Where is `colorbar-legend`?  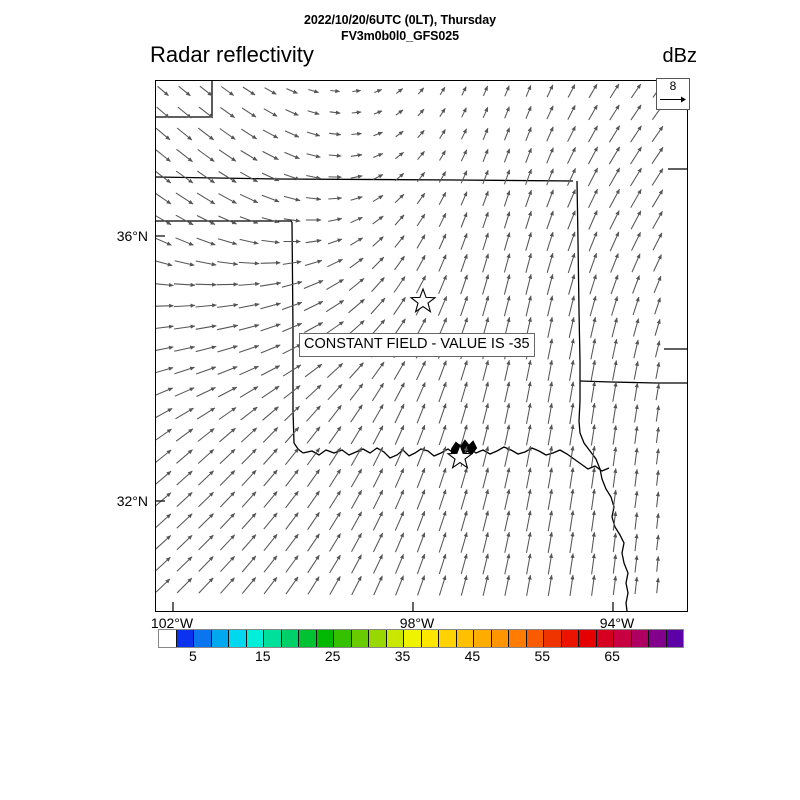 colorbar-legend is located at coordinates (421, 638).